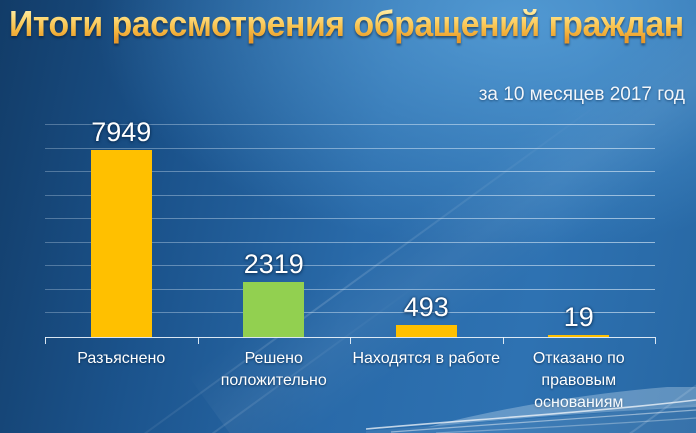  Describe the element at coordinates (426, 358) in the screenshot. I see `category-label: Находятся в работе` at that location.